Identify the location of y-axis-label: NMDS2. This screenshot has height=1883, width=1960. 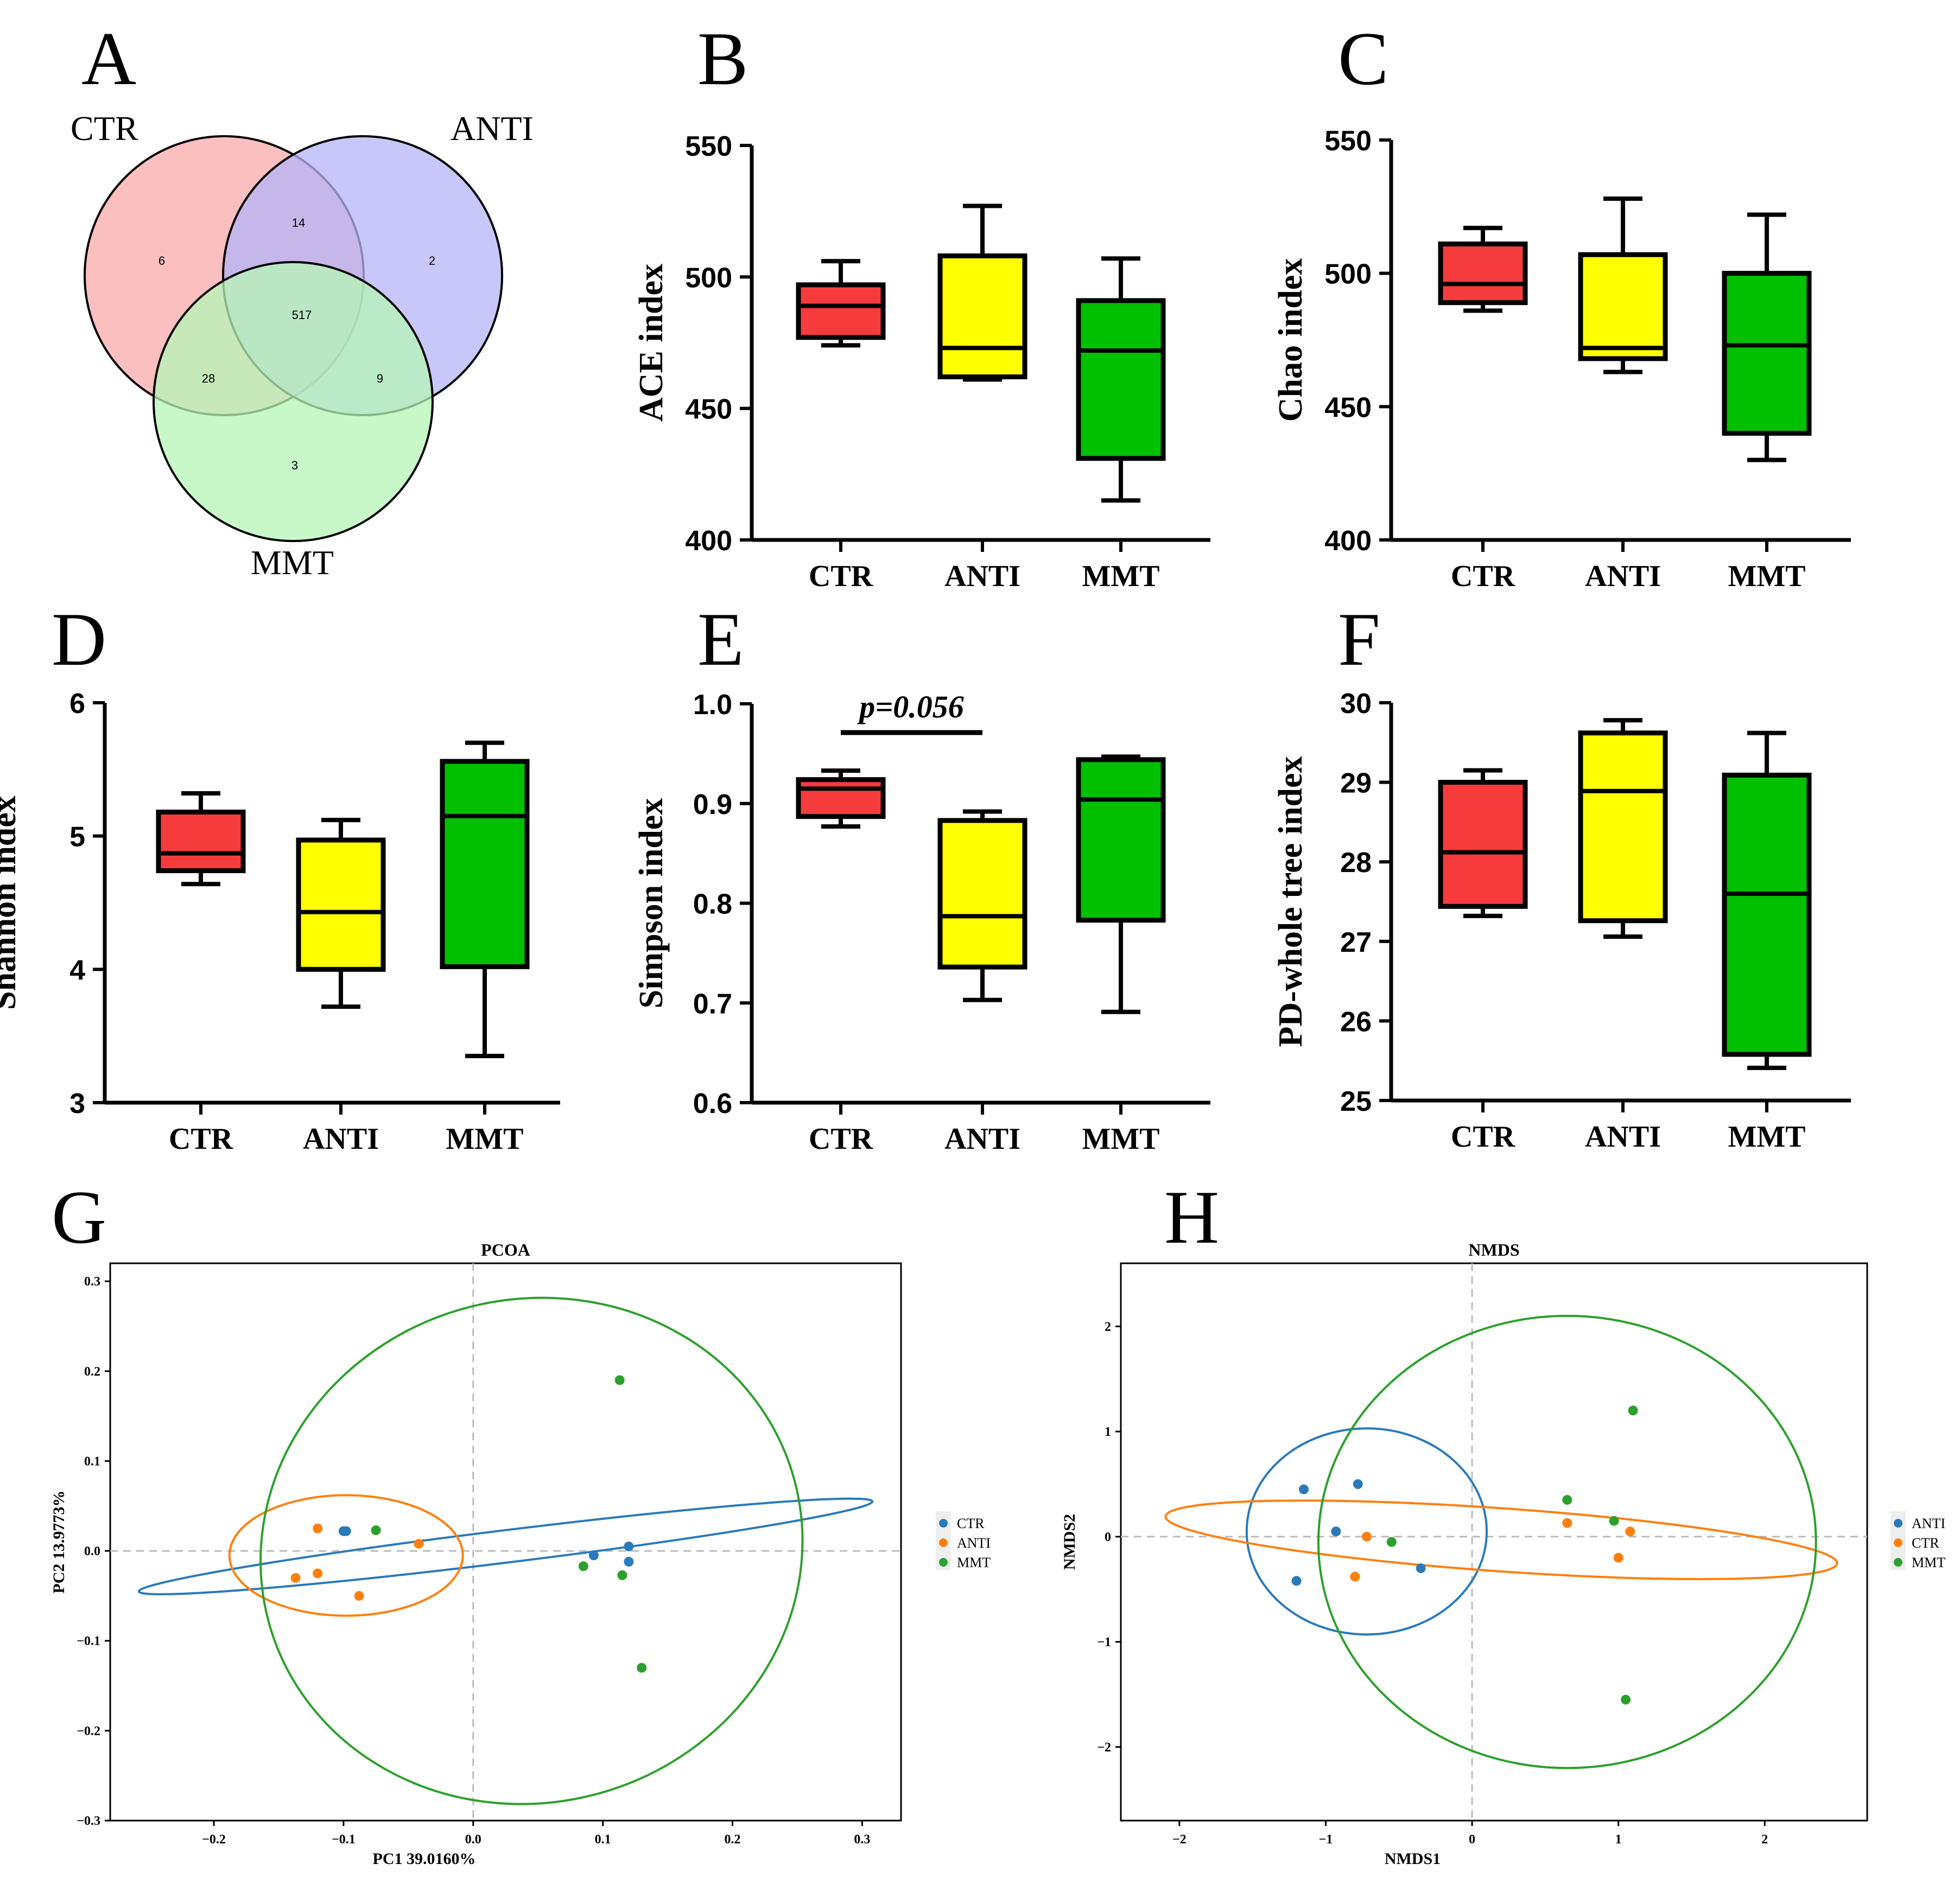
(1070, 1542).